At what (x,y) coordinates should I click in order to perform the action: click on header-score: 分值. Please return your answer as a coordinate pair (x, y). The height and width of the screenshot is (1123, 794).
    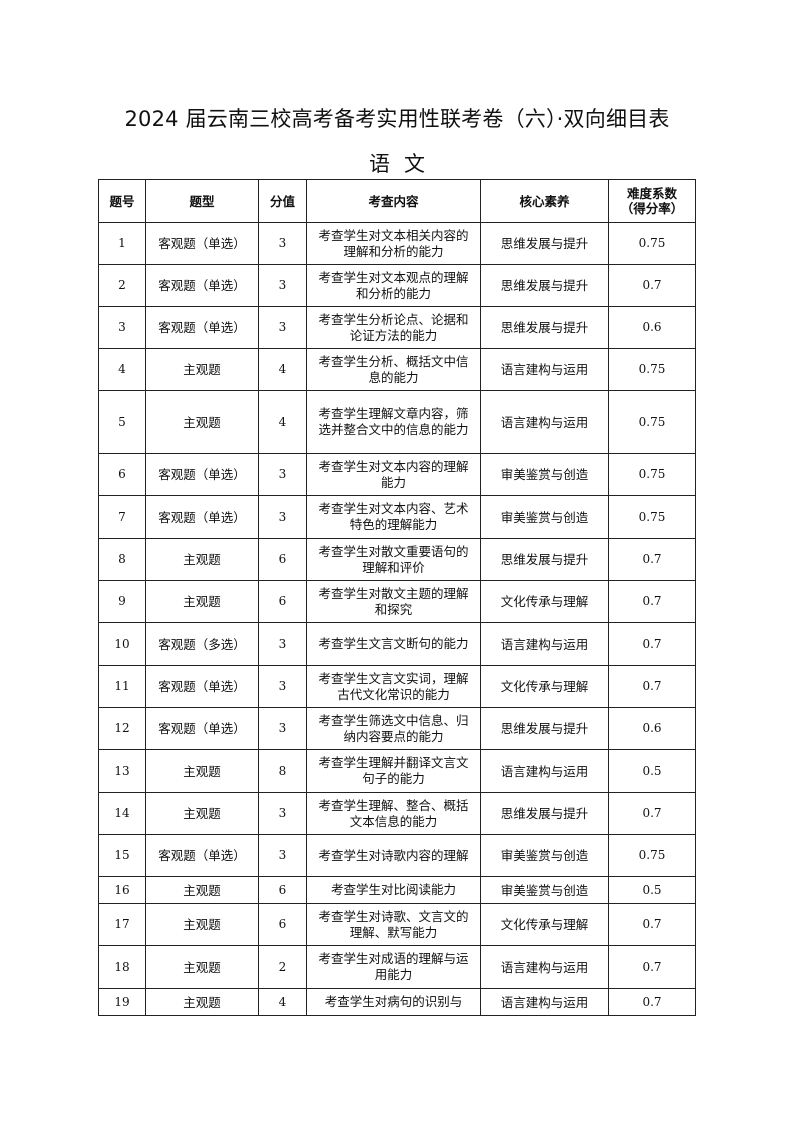
    Looking at the image, I should click on (282, 201).